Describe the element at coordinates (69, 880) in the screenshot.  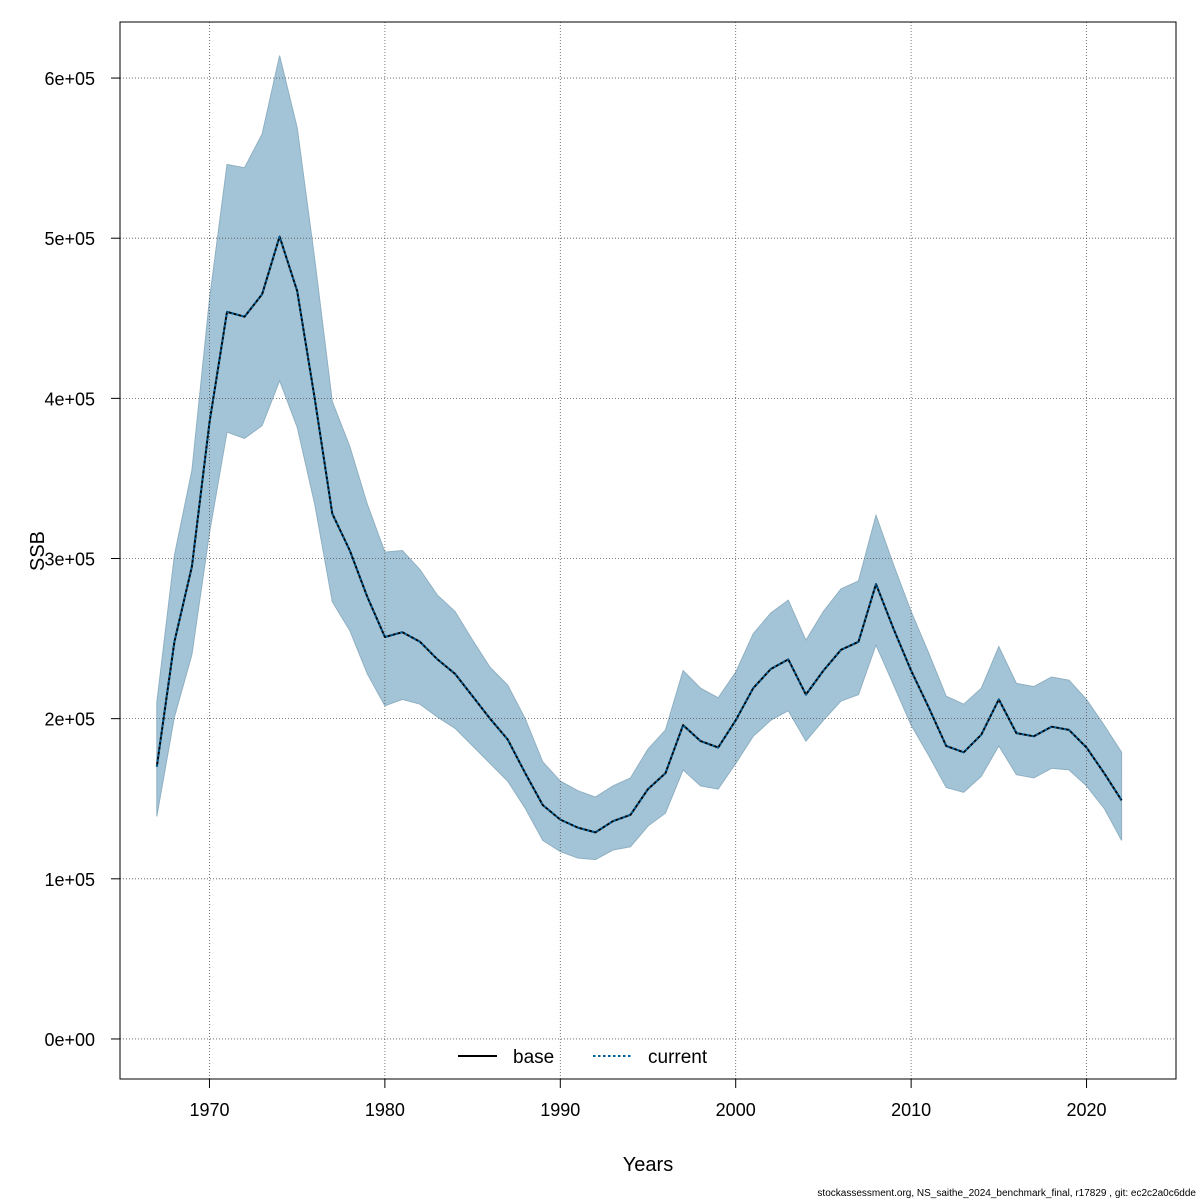
I see `y-tick-label-100000: 1e+05` at that location.